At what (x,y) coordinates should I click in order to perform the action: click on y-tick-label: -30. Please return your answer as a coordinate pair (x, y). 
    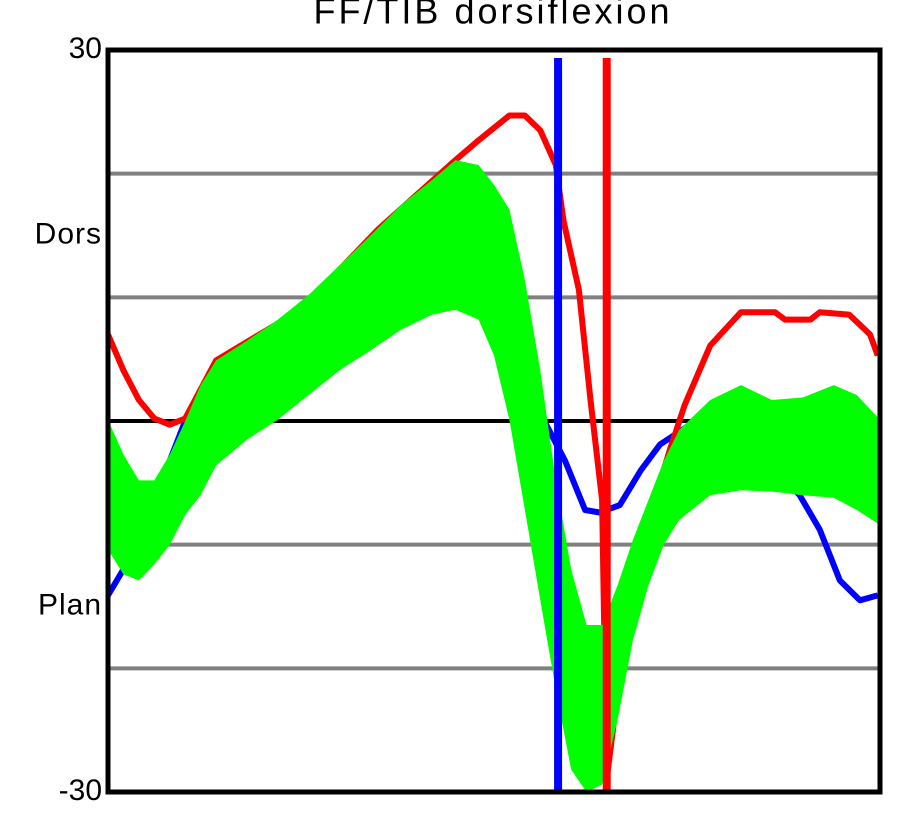
    Looking at the image, I should click on (80, 790).